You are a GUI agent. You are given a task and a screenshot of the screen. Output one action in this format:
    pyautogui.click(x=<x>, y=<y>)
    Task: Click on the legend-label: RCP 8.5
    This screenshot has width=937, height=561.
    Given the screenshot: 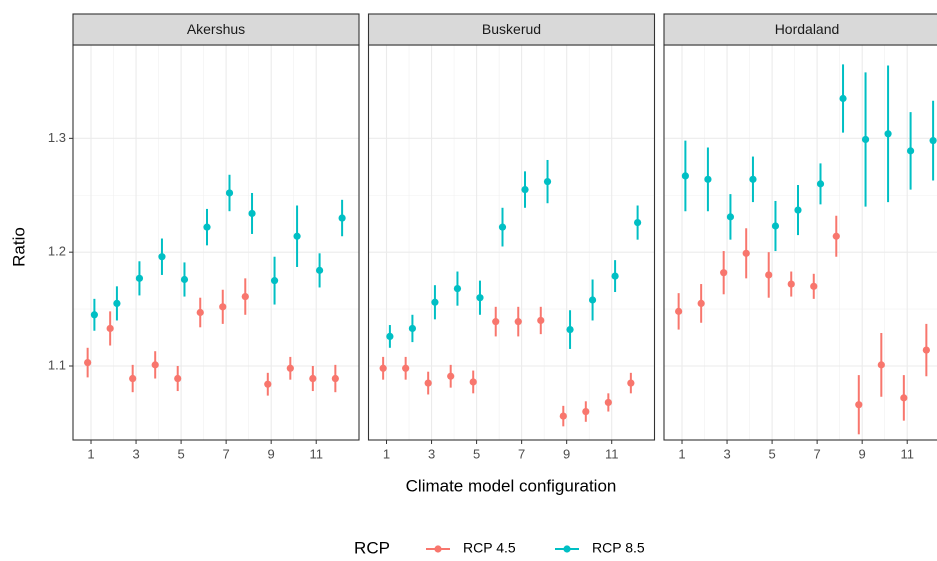 What is the action you would take?
    pyautogui.click(x=618, y=548)
    